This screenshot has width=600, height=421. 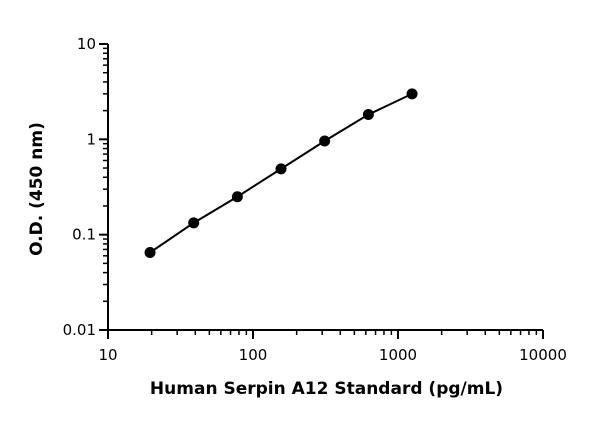 I want to click on x-tick-label: 10, so click(x=107, y=355).